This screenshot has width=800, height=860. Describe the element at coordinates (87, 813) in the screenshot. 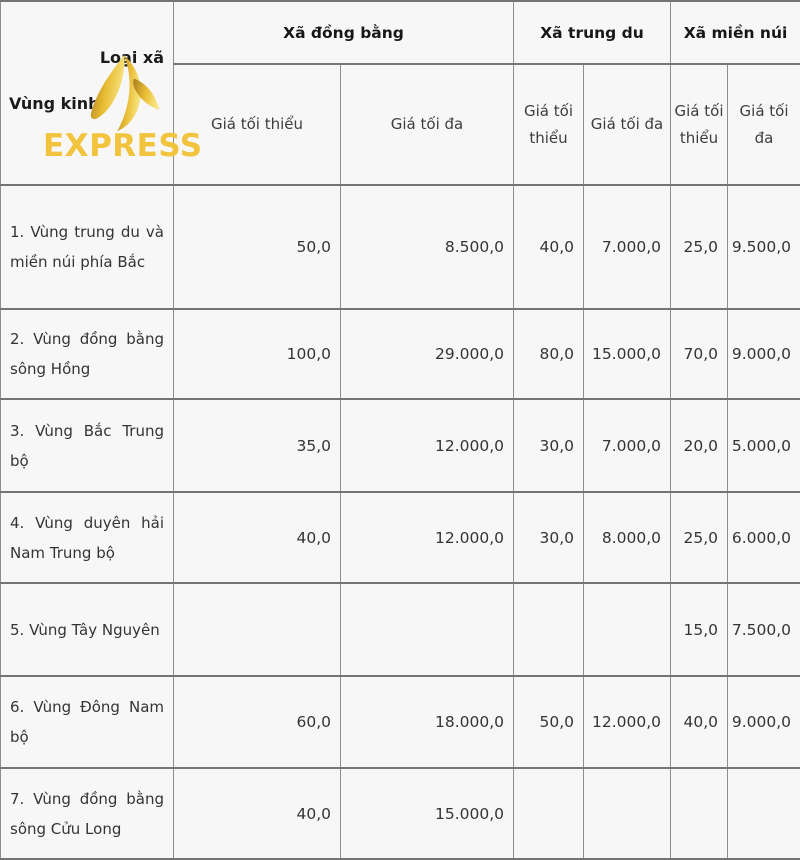

I see `region-name: 7. Vùng đồng bằng sông Cửu Long` at that location.